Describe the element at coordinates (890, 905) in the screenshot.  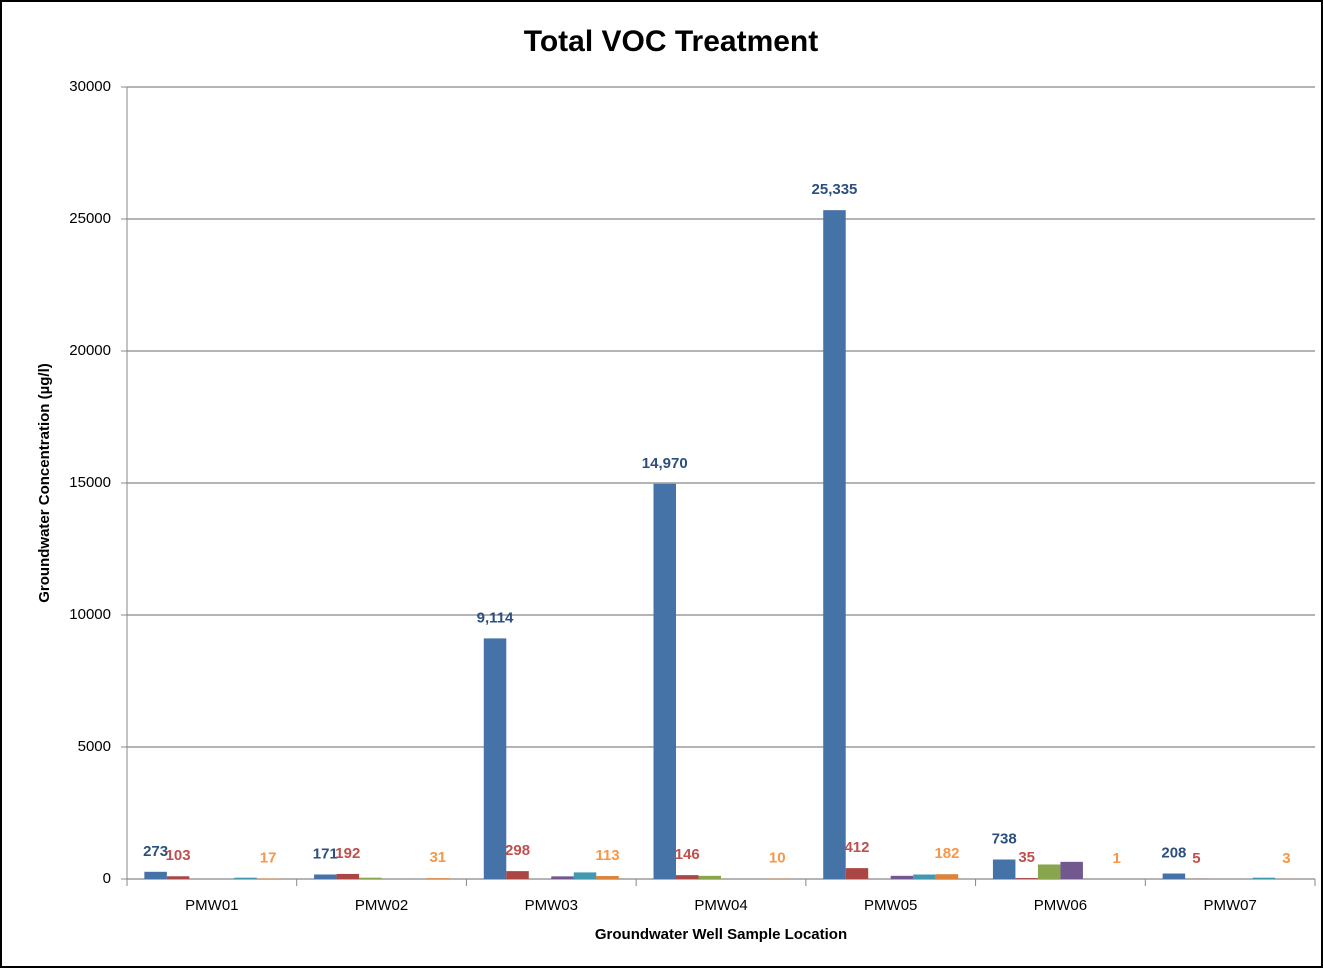
I see `x-tick-label: PMW05` at that location.